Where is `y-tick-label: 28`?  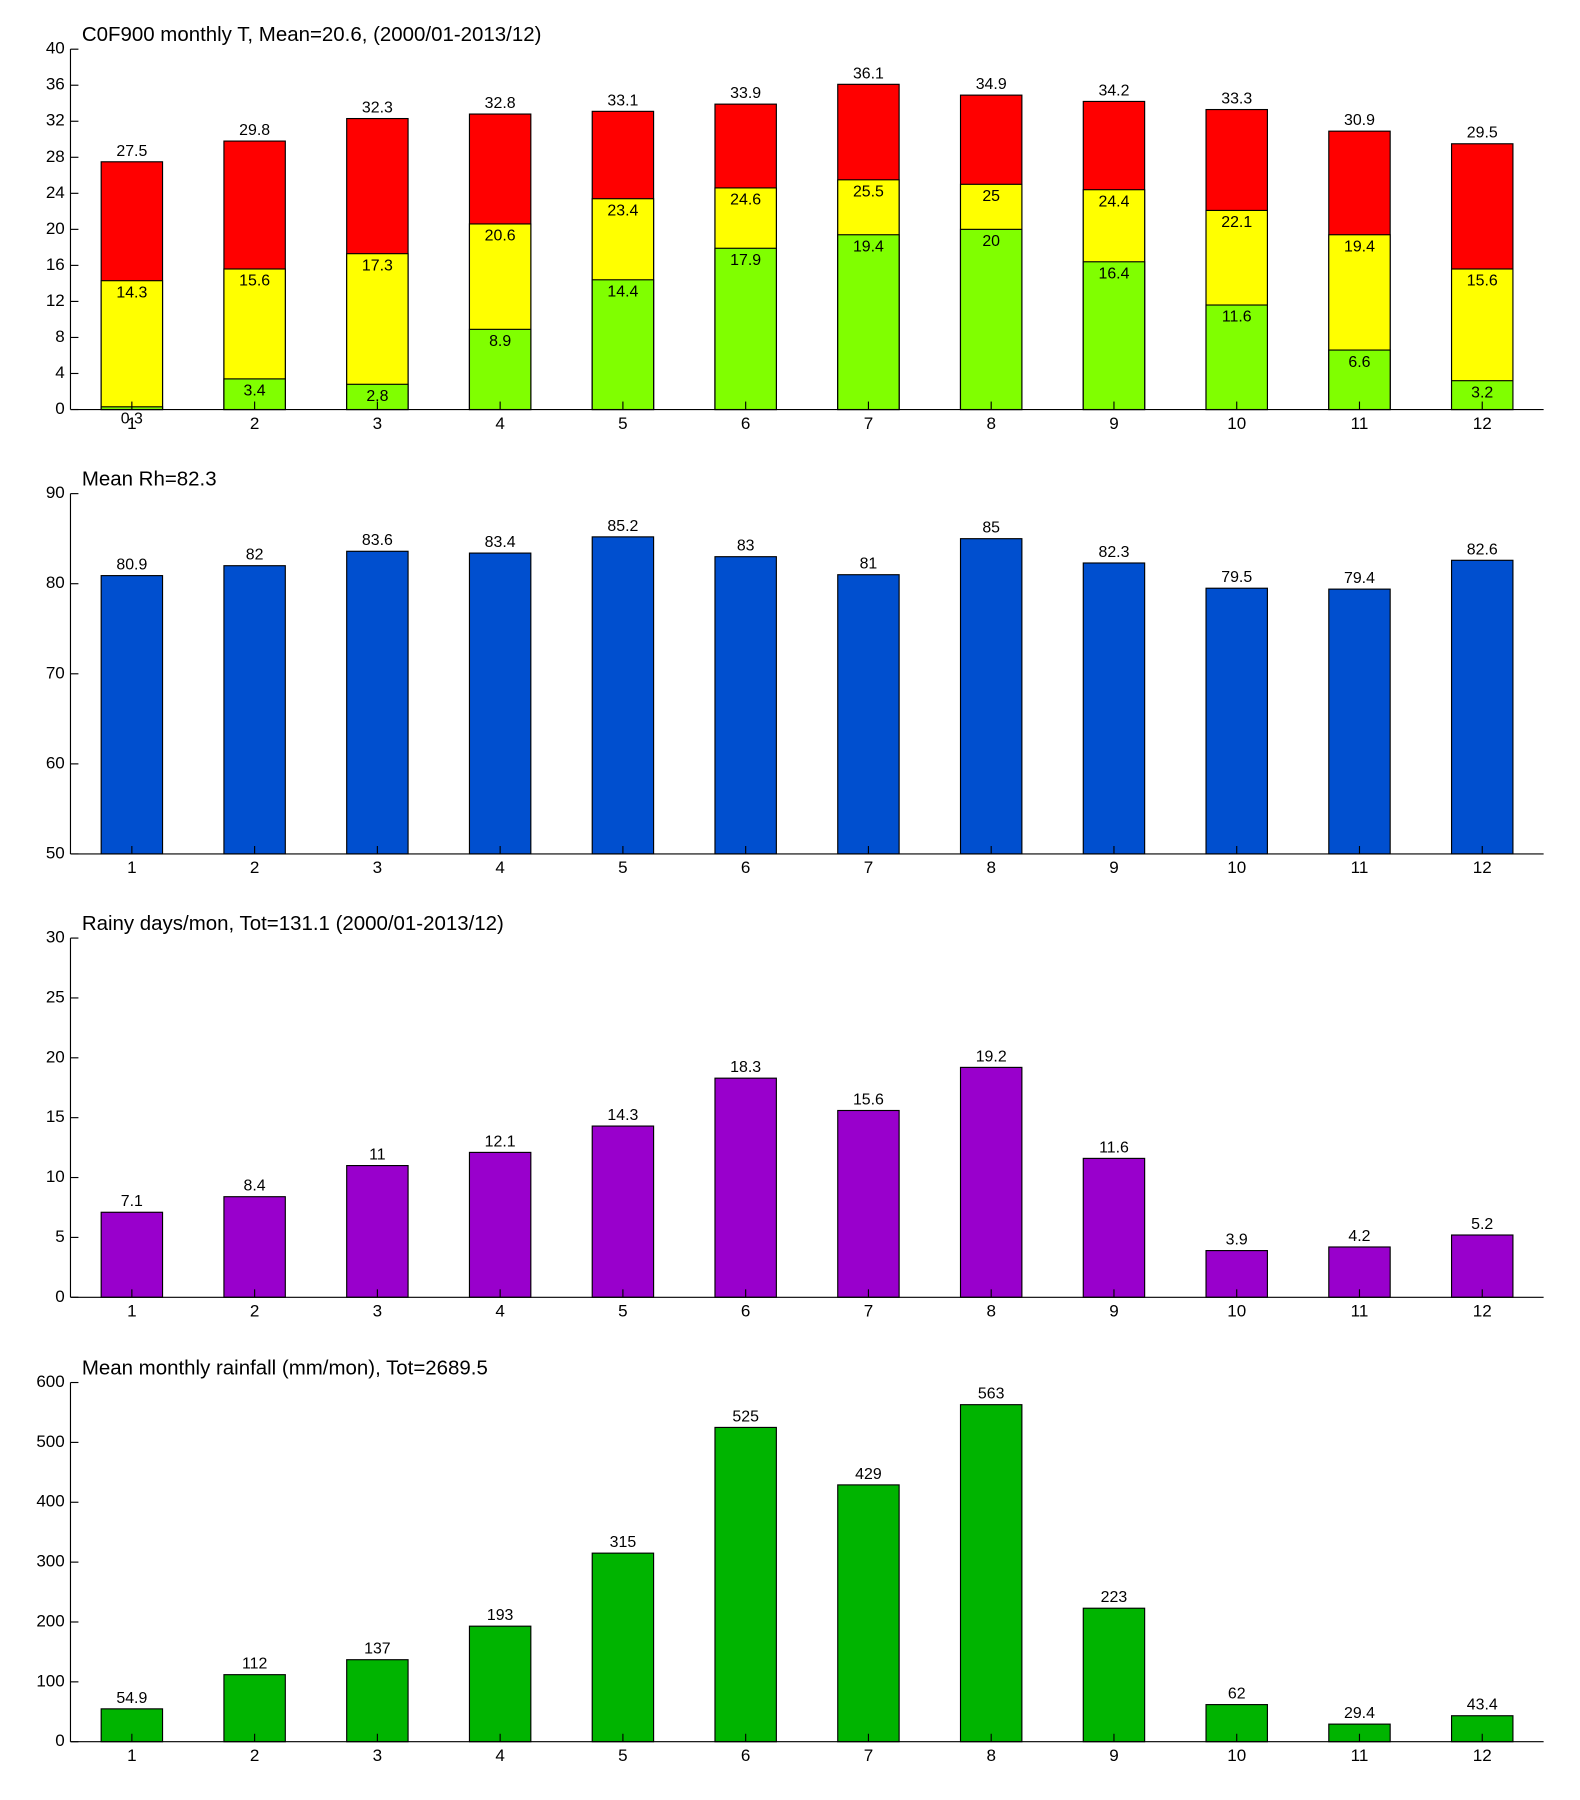 y-tick-label: 28 is located at coordinates (55, 156).